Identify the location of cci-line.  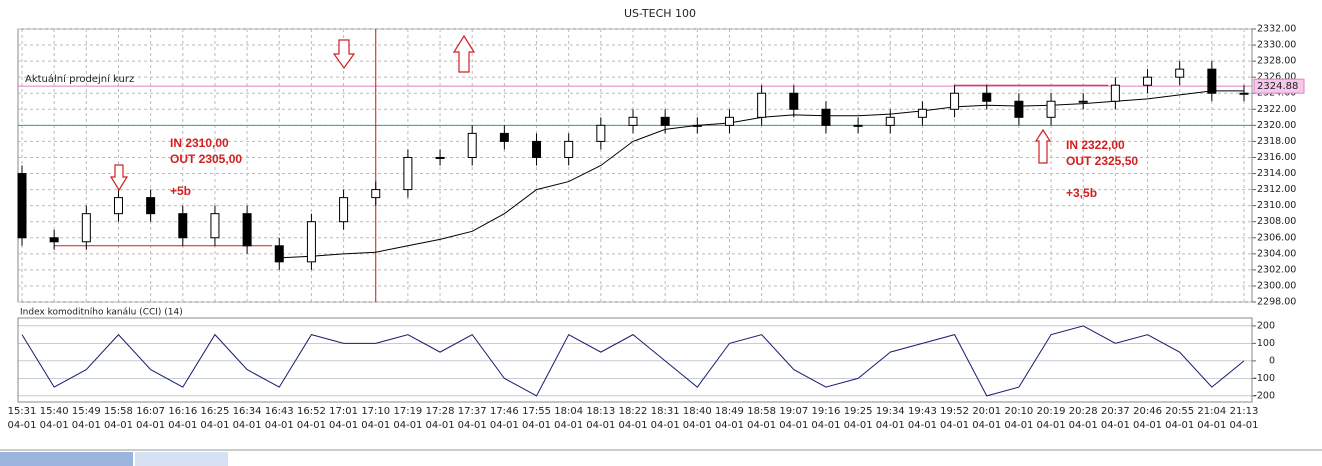
(633, 361).